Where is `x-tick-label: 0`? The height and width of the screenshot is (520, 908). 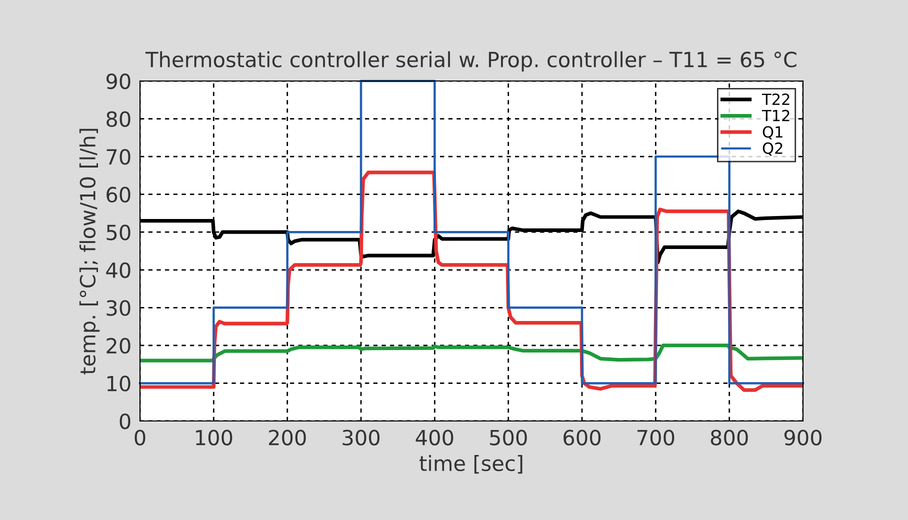
x-tick-label: 0 is located at coordinates (140, 438).